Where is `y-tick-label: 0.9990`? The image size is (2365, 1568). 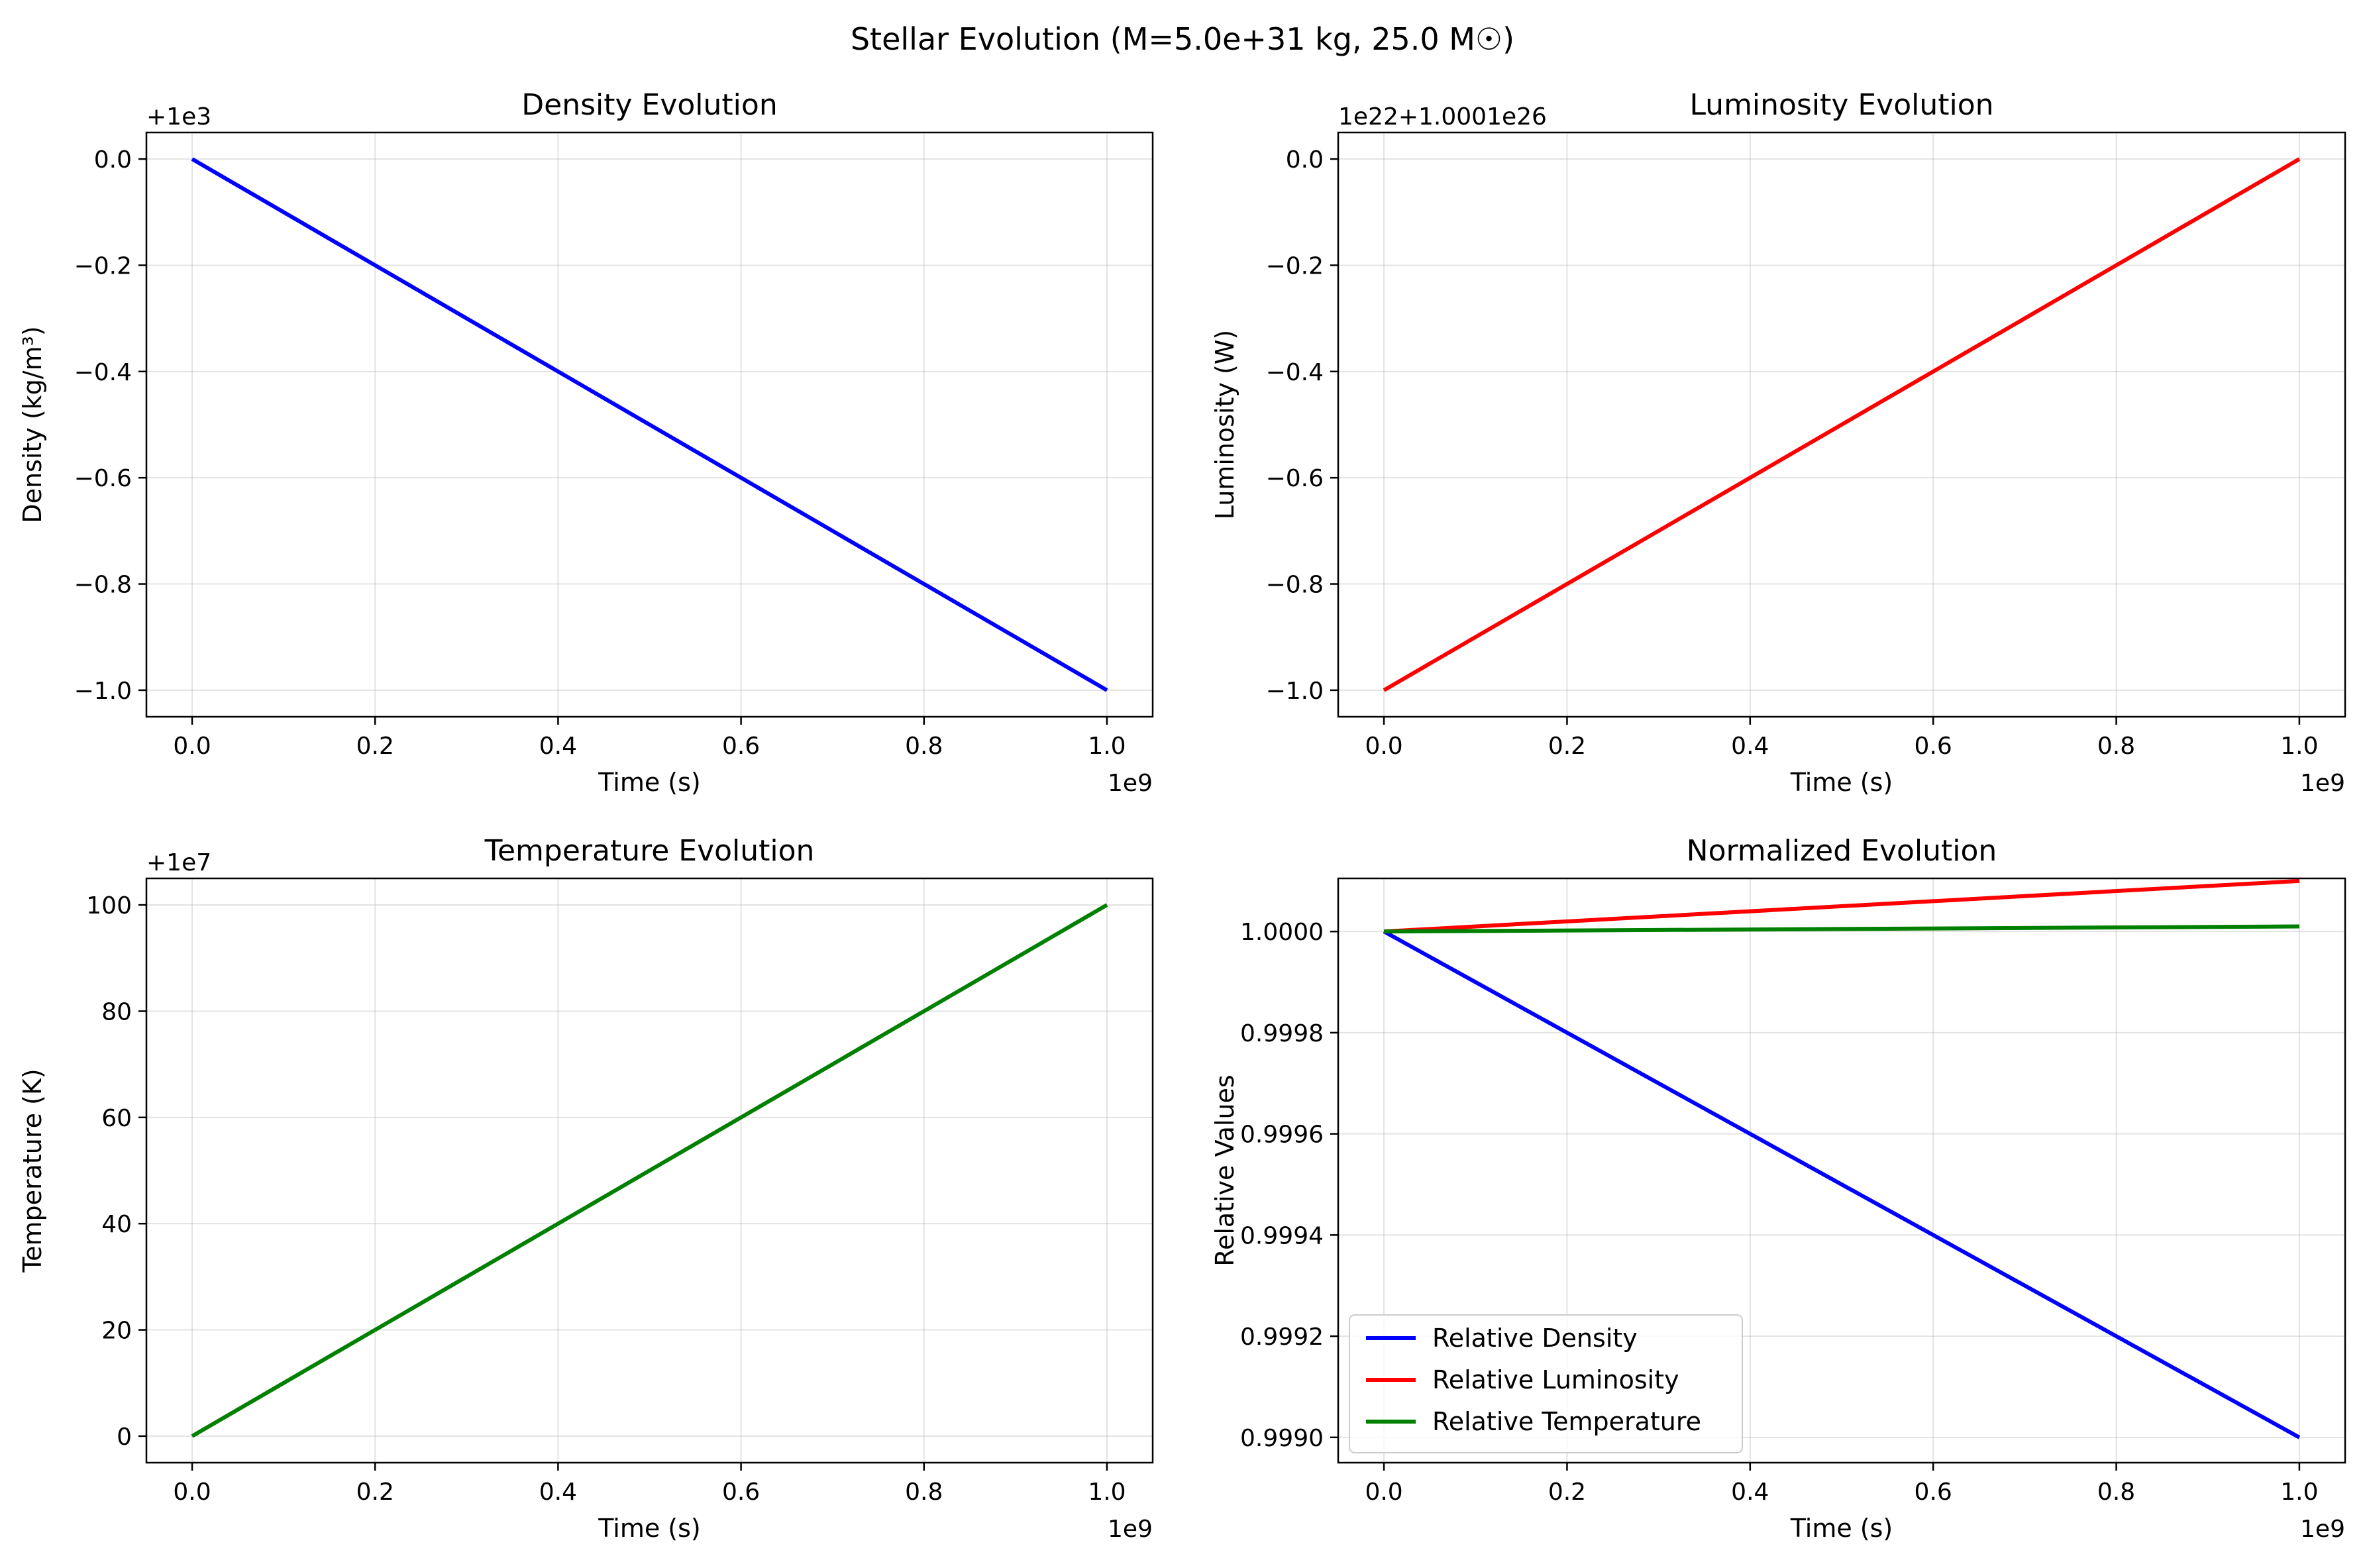
y-tick-label: 0.9990 is located at coordinates (1282, 1438).